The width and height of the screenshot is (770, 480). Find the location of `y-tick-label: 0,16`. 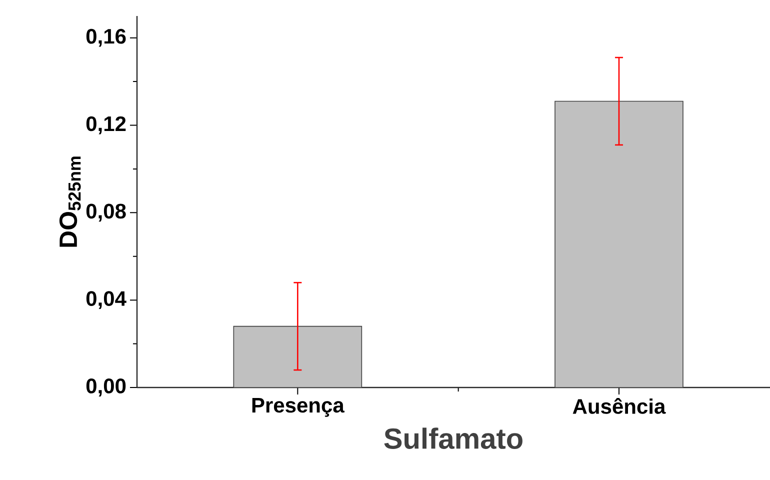

y-tick-label: 0,16 is located at coordinates (106, 37).